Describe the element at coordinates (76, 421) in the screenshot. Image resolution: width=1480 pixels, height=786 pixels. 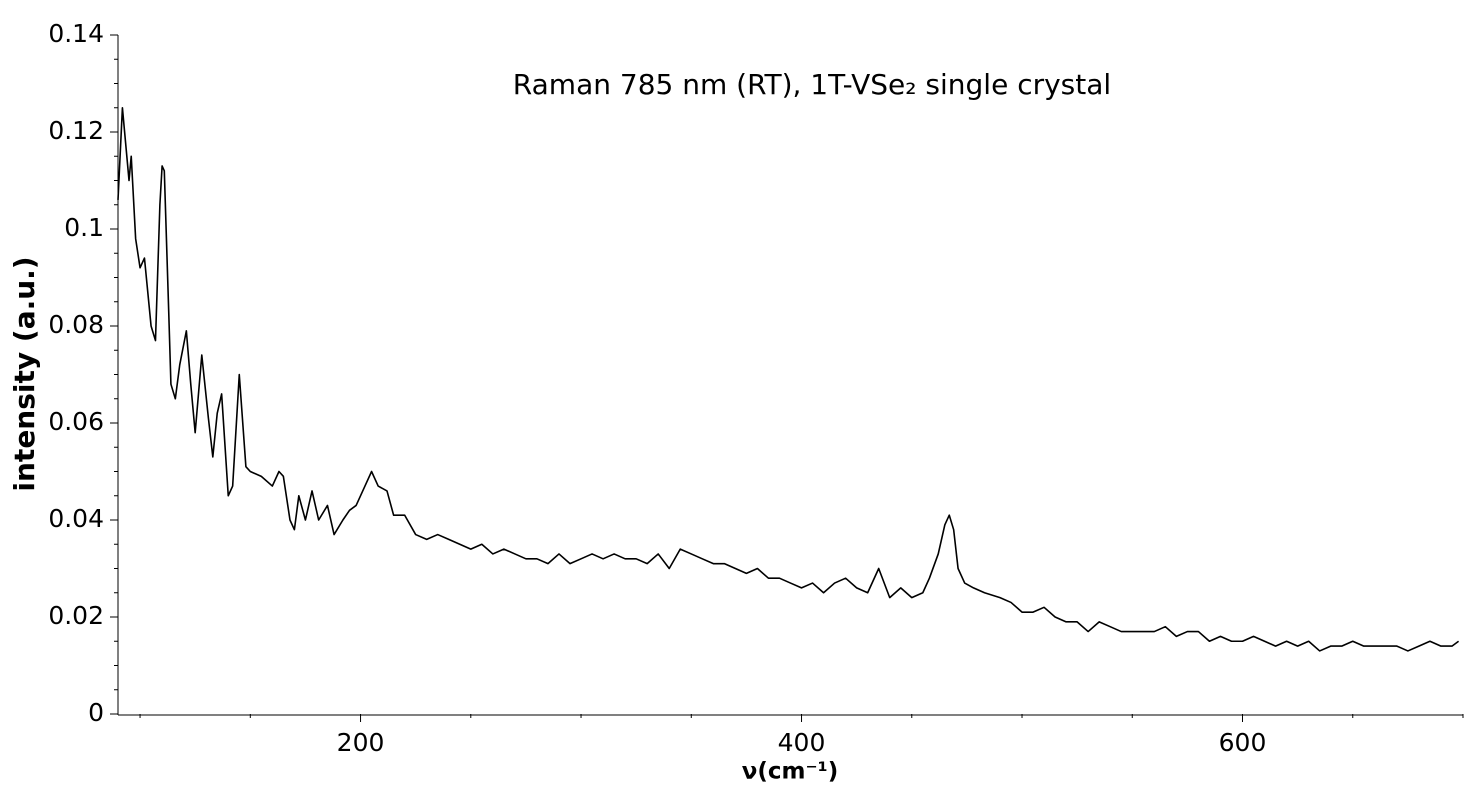
I see `y-tick-label: 0.06` at that location.